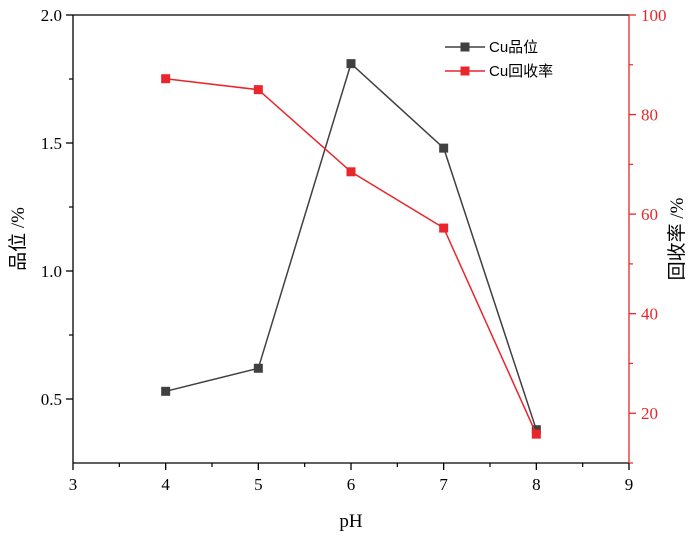 This screenshot has width=700, height=542. What do you see at coordinates (649, 115) in the screenshot?
I see `y-right-tick-label: 80` at bounding box center [649, 115].